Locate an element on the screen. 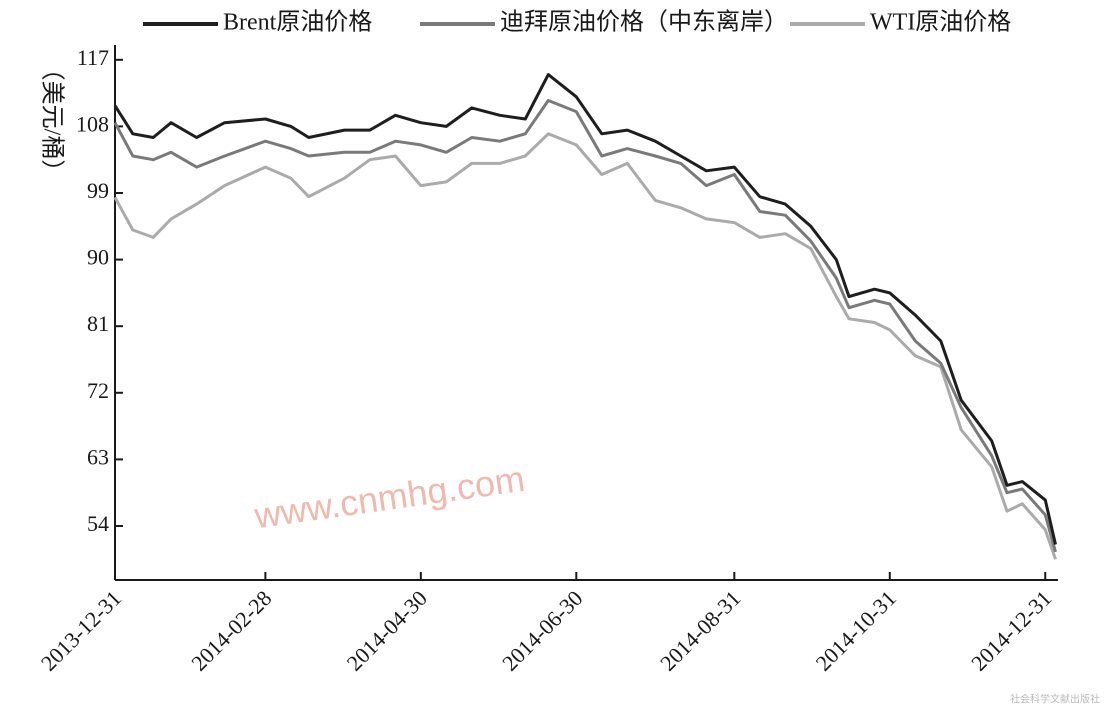 The width and height of the screenshot is (1104, 710). y-tick-label: 54 is located at coordinates (98, 523).